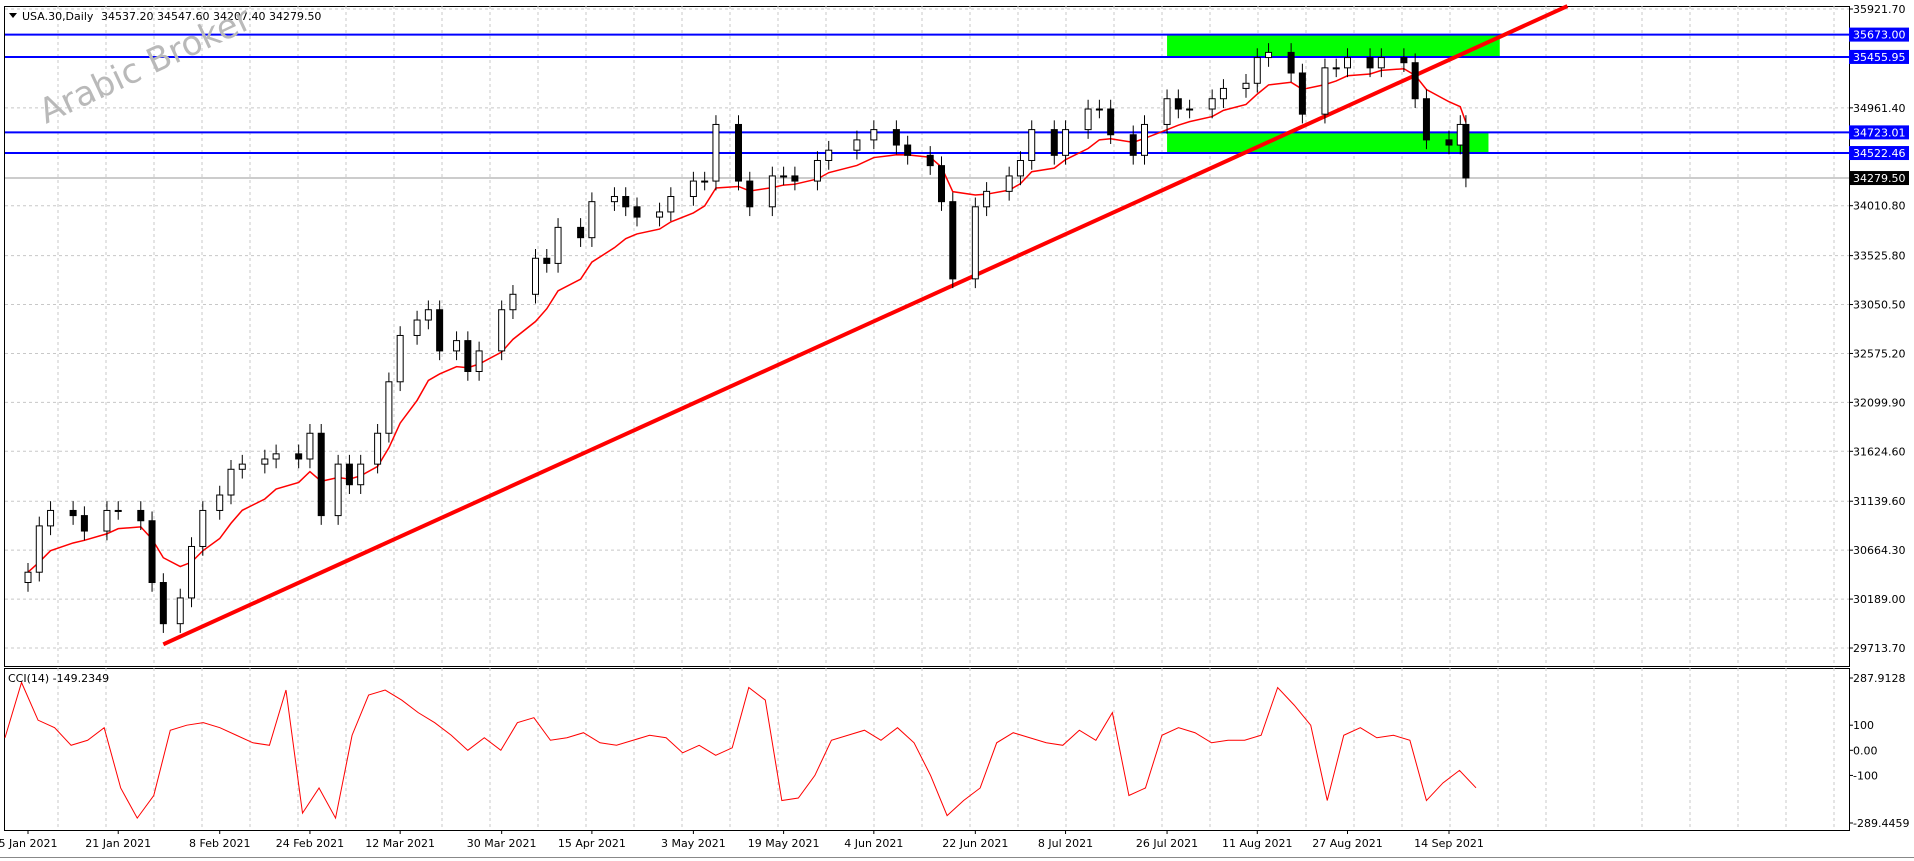 The width and height of the screenshot is (1914, 861). What do you see at coordinates (1879, 678) in the screenshot?
I see `cci-tick-label: 287.9128` at bounding box center [1879, 678].